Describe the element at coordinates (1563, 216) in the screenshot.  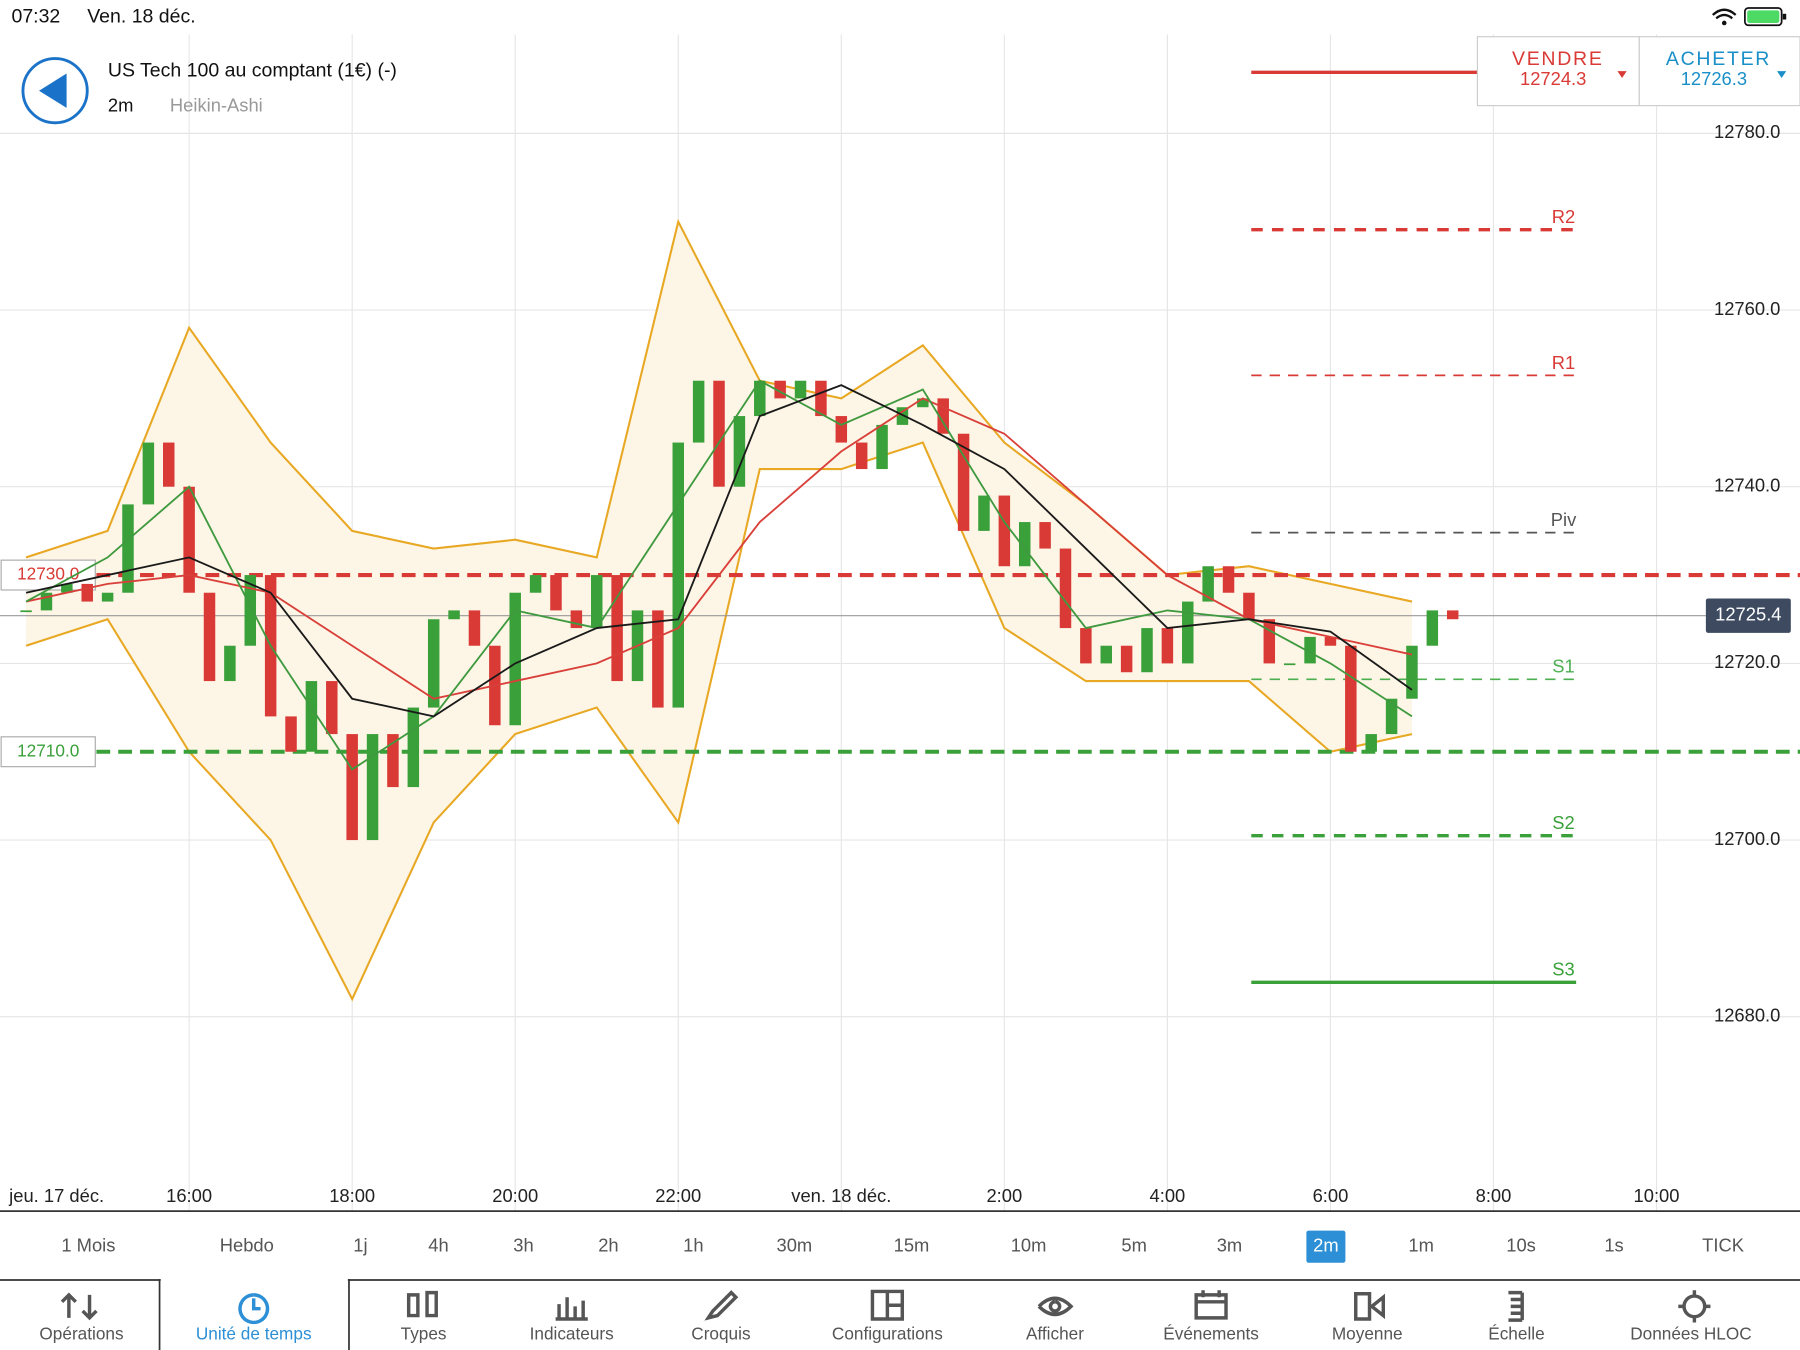
I see `pivot-label: R2` at that location.